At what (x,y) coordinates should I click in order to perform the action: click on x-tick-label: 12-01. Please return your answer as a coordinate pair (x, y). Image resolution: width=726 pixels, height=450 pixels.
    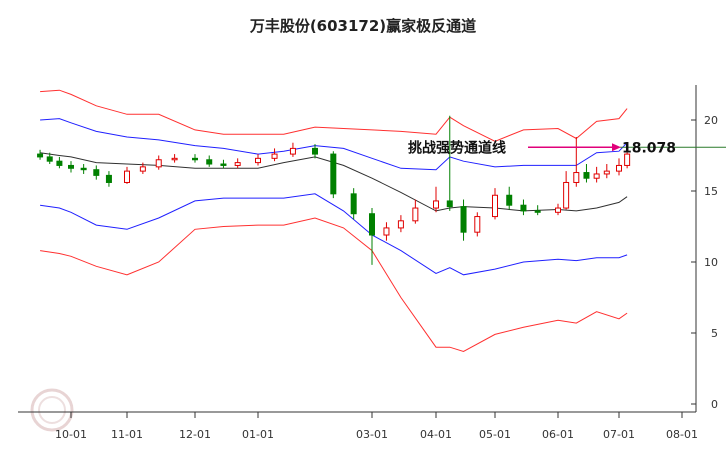
    Looking at the image, I should click on (195, 434).